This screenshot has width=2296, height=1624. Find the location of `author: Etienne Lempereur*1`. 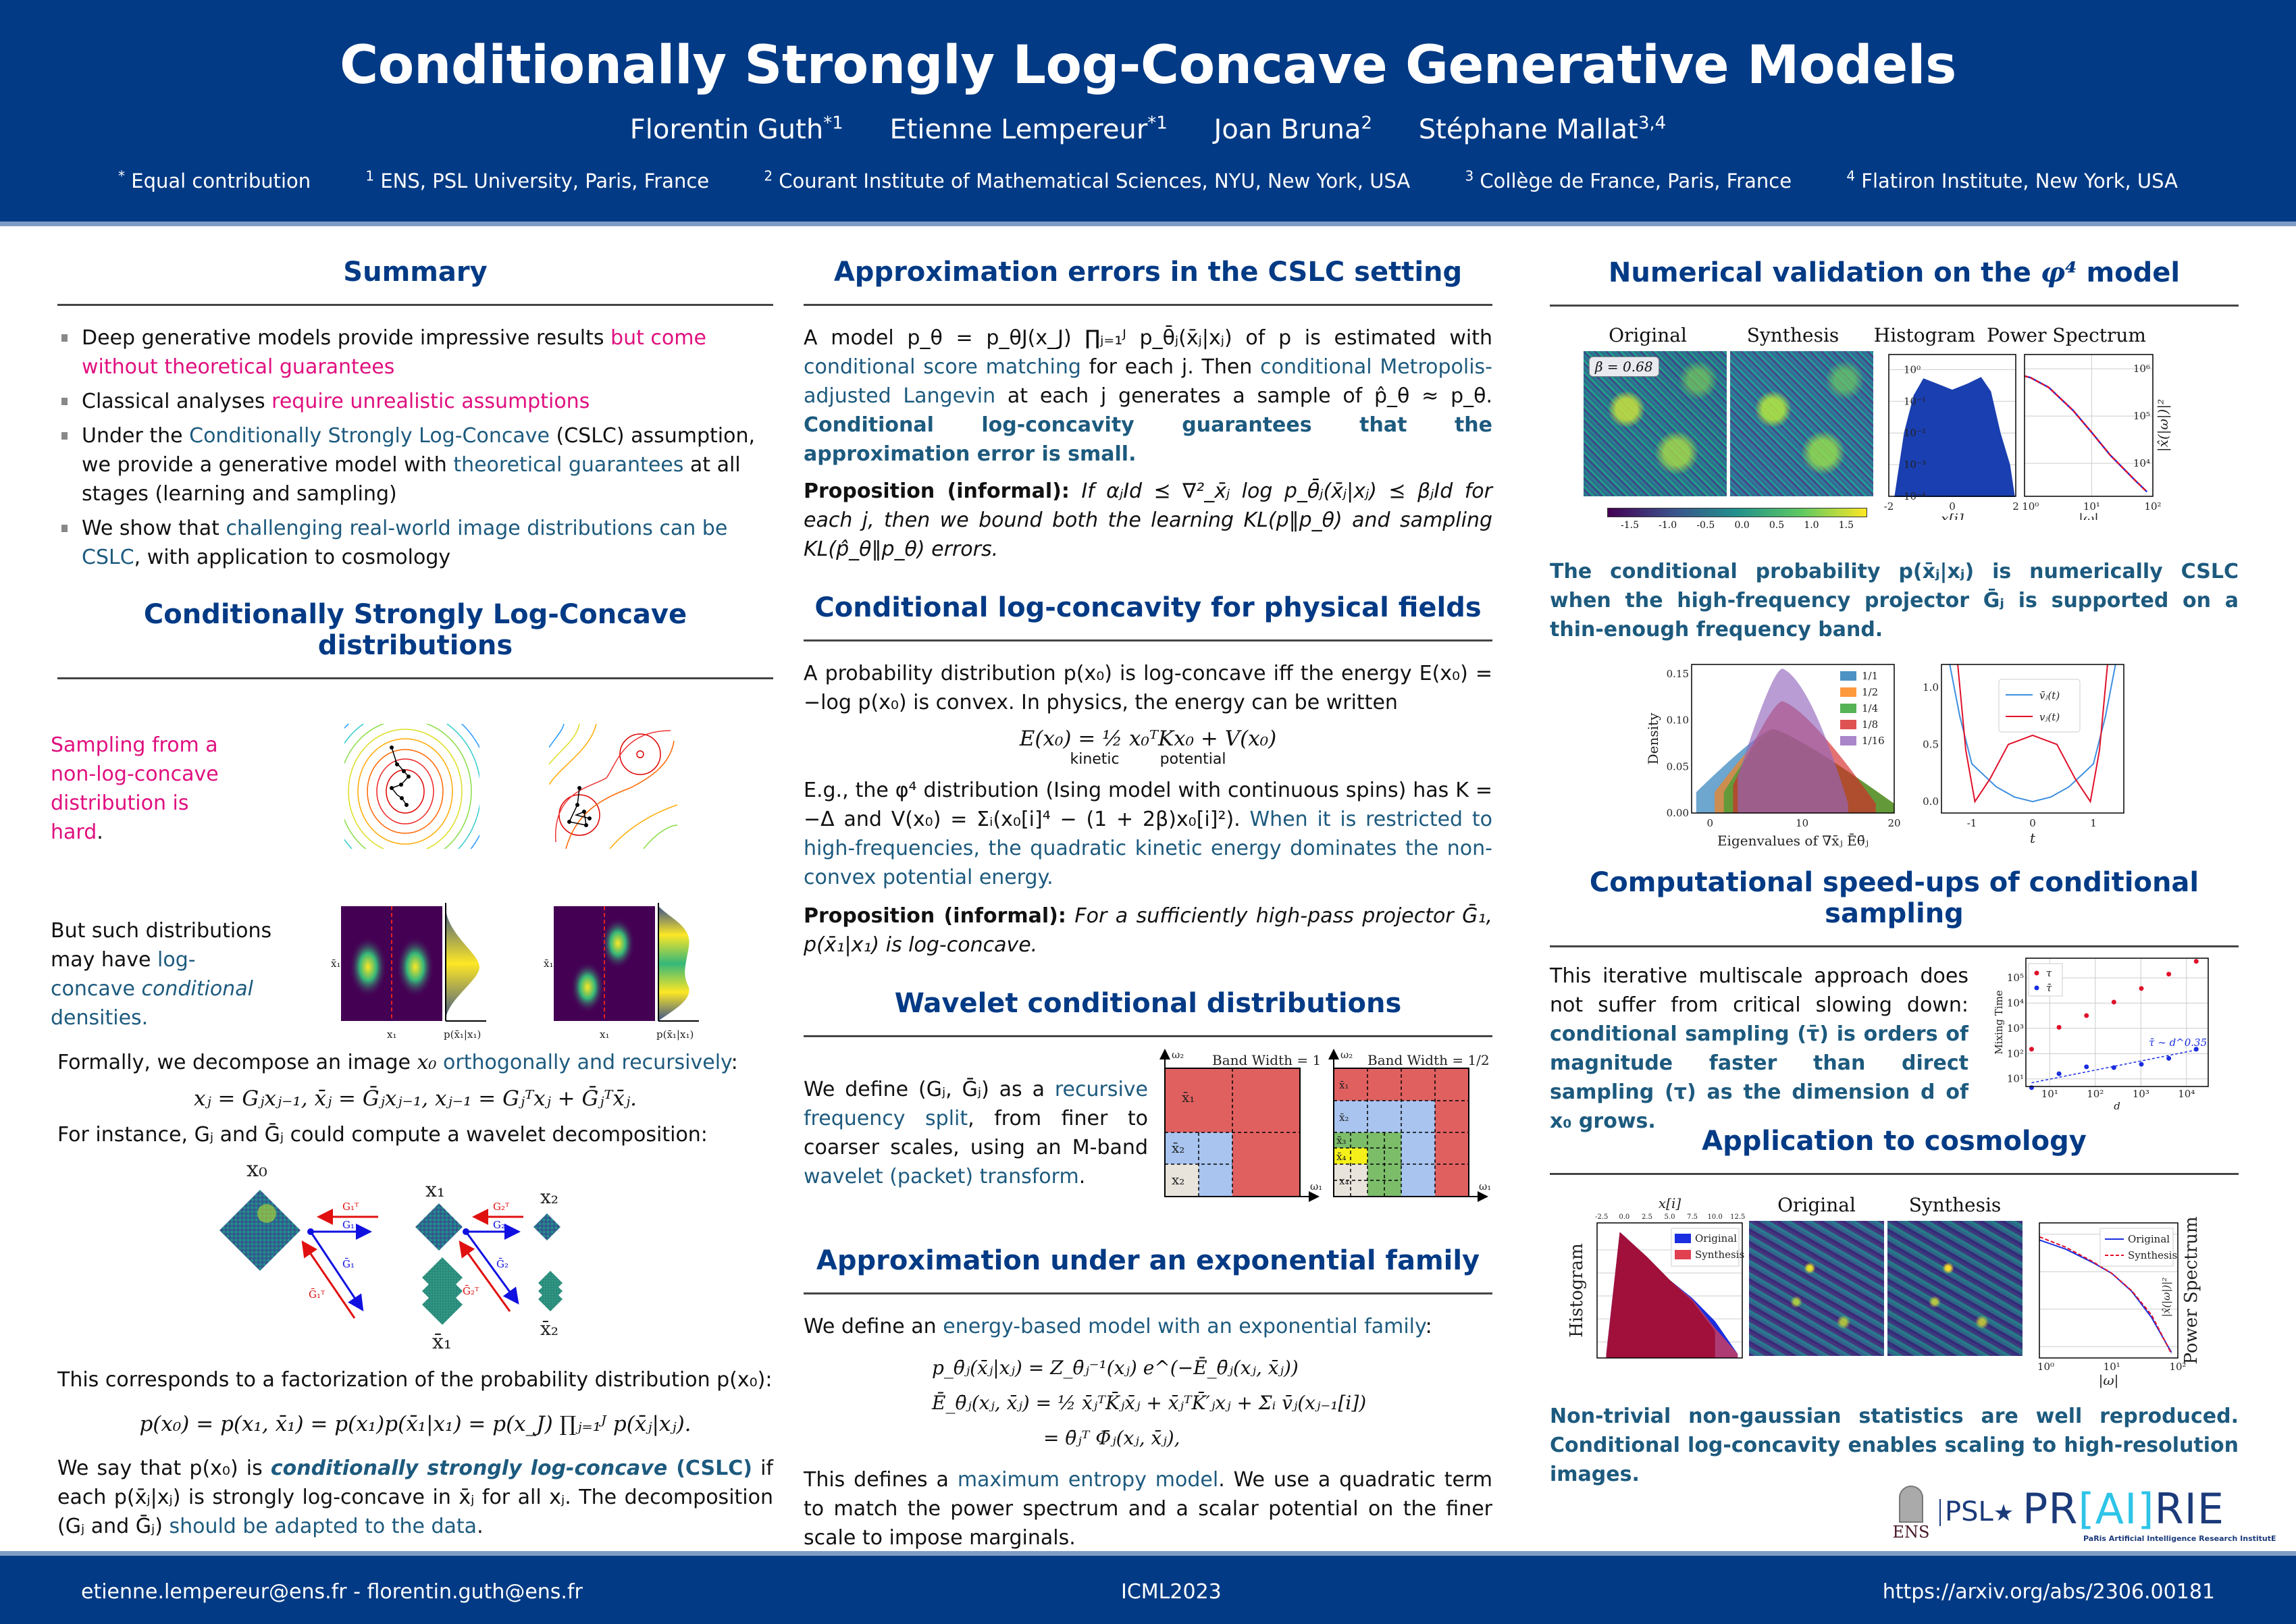

author: Etienne Lempereur*1 is located at coordinates (1028, 129).